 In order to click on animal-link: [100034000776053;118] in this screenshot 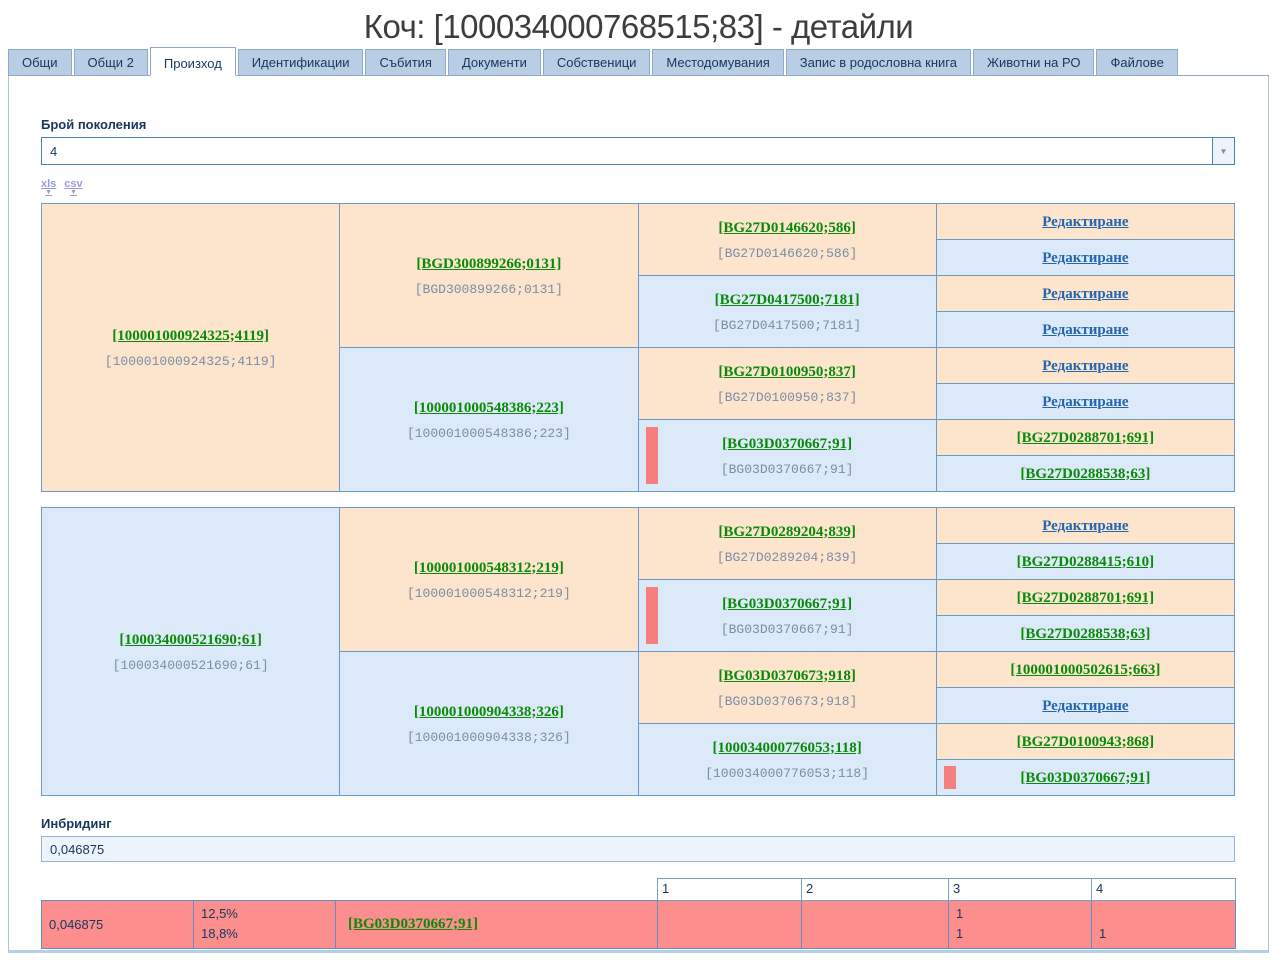, I will do `click(787, 747)`.